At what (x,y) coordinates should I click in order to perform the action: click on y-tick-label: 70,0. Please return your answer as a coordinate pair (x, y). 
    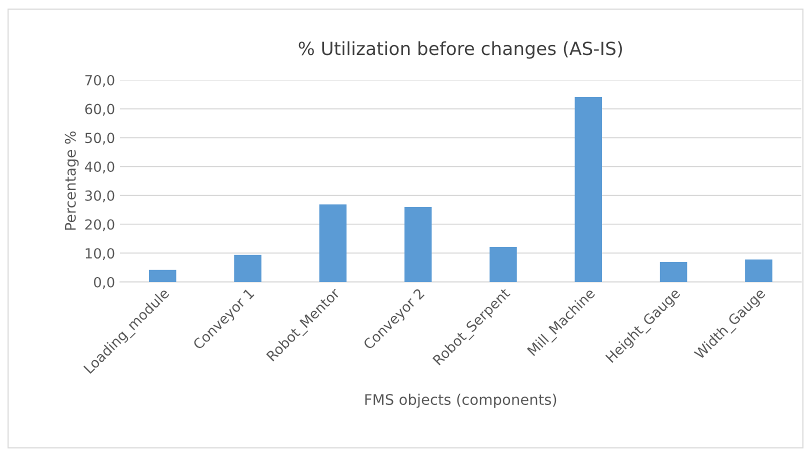
    Looking at the image, I should click on (99, 80).